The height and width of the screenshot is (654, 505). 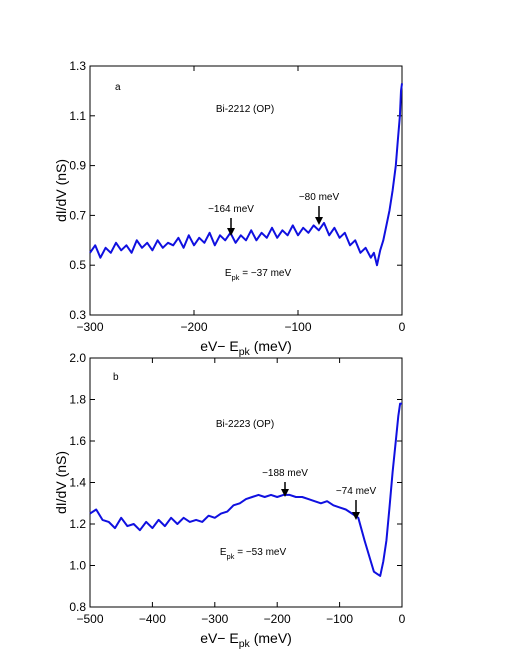 I want to click on epk-annotation: Epk = −53 meV, so click(x=253, y=554).